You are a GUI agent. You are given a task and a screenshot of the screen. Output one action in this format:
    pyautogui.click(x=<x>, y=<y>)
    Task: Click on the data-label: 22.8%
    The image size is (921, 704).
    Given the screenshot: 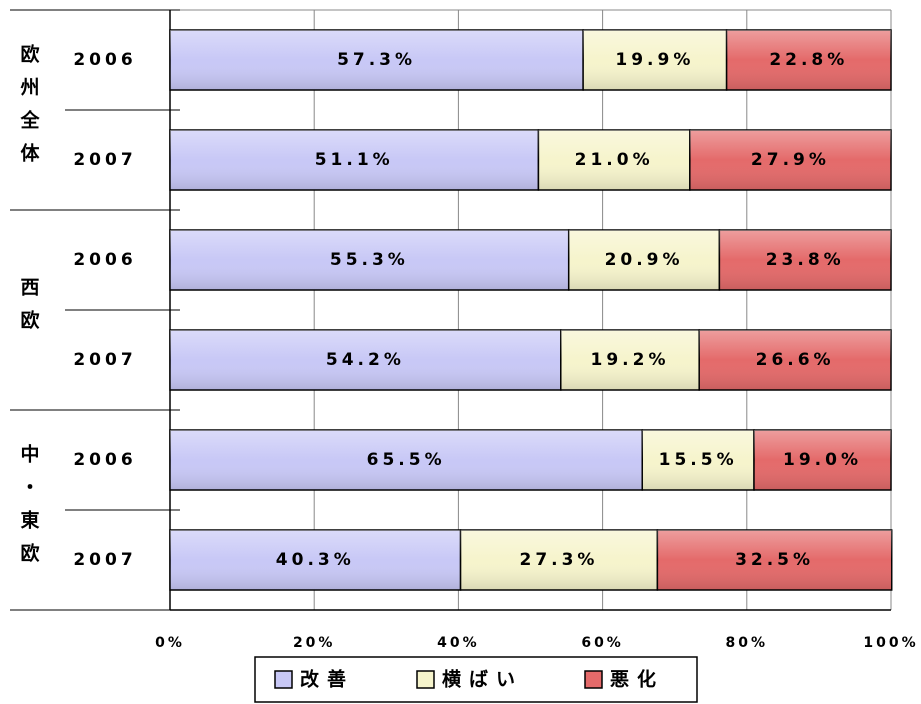 What is the action you would take?
    pyautogui.click(x=808, y=60)
    